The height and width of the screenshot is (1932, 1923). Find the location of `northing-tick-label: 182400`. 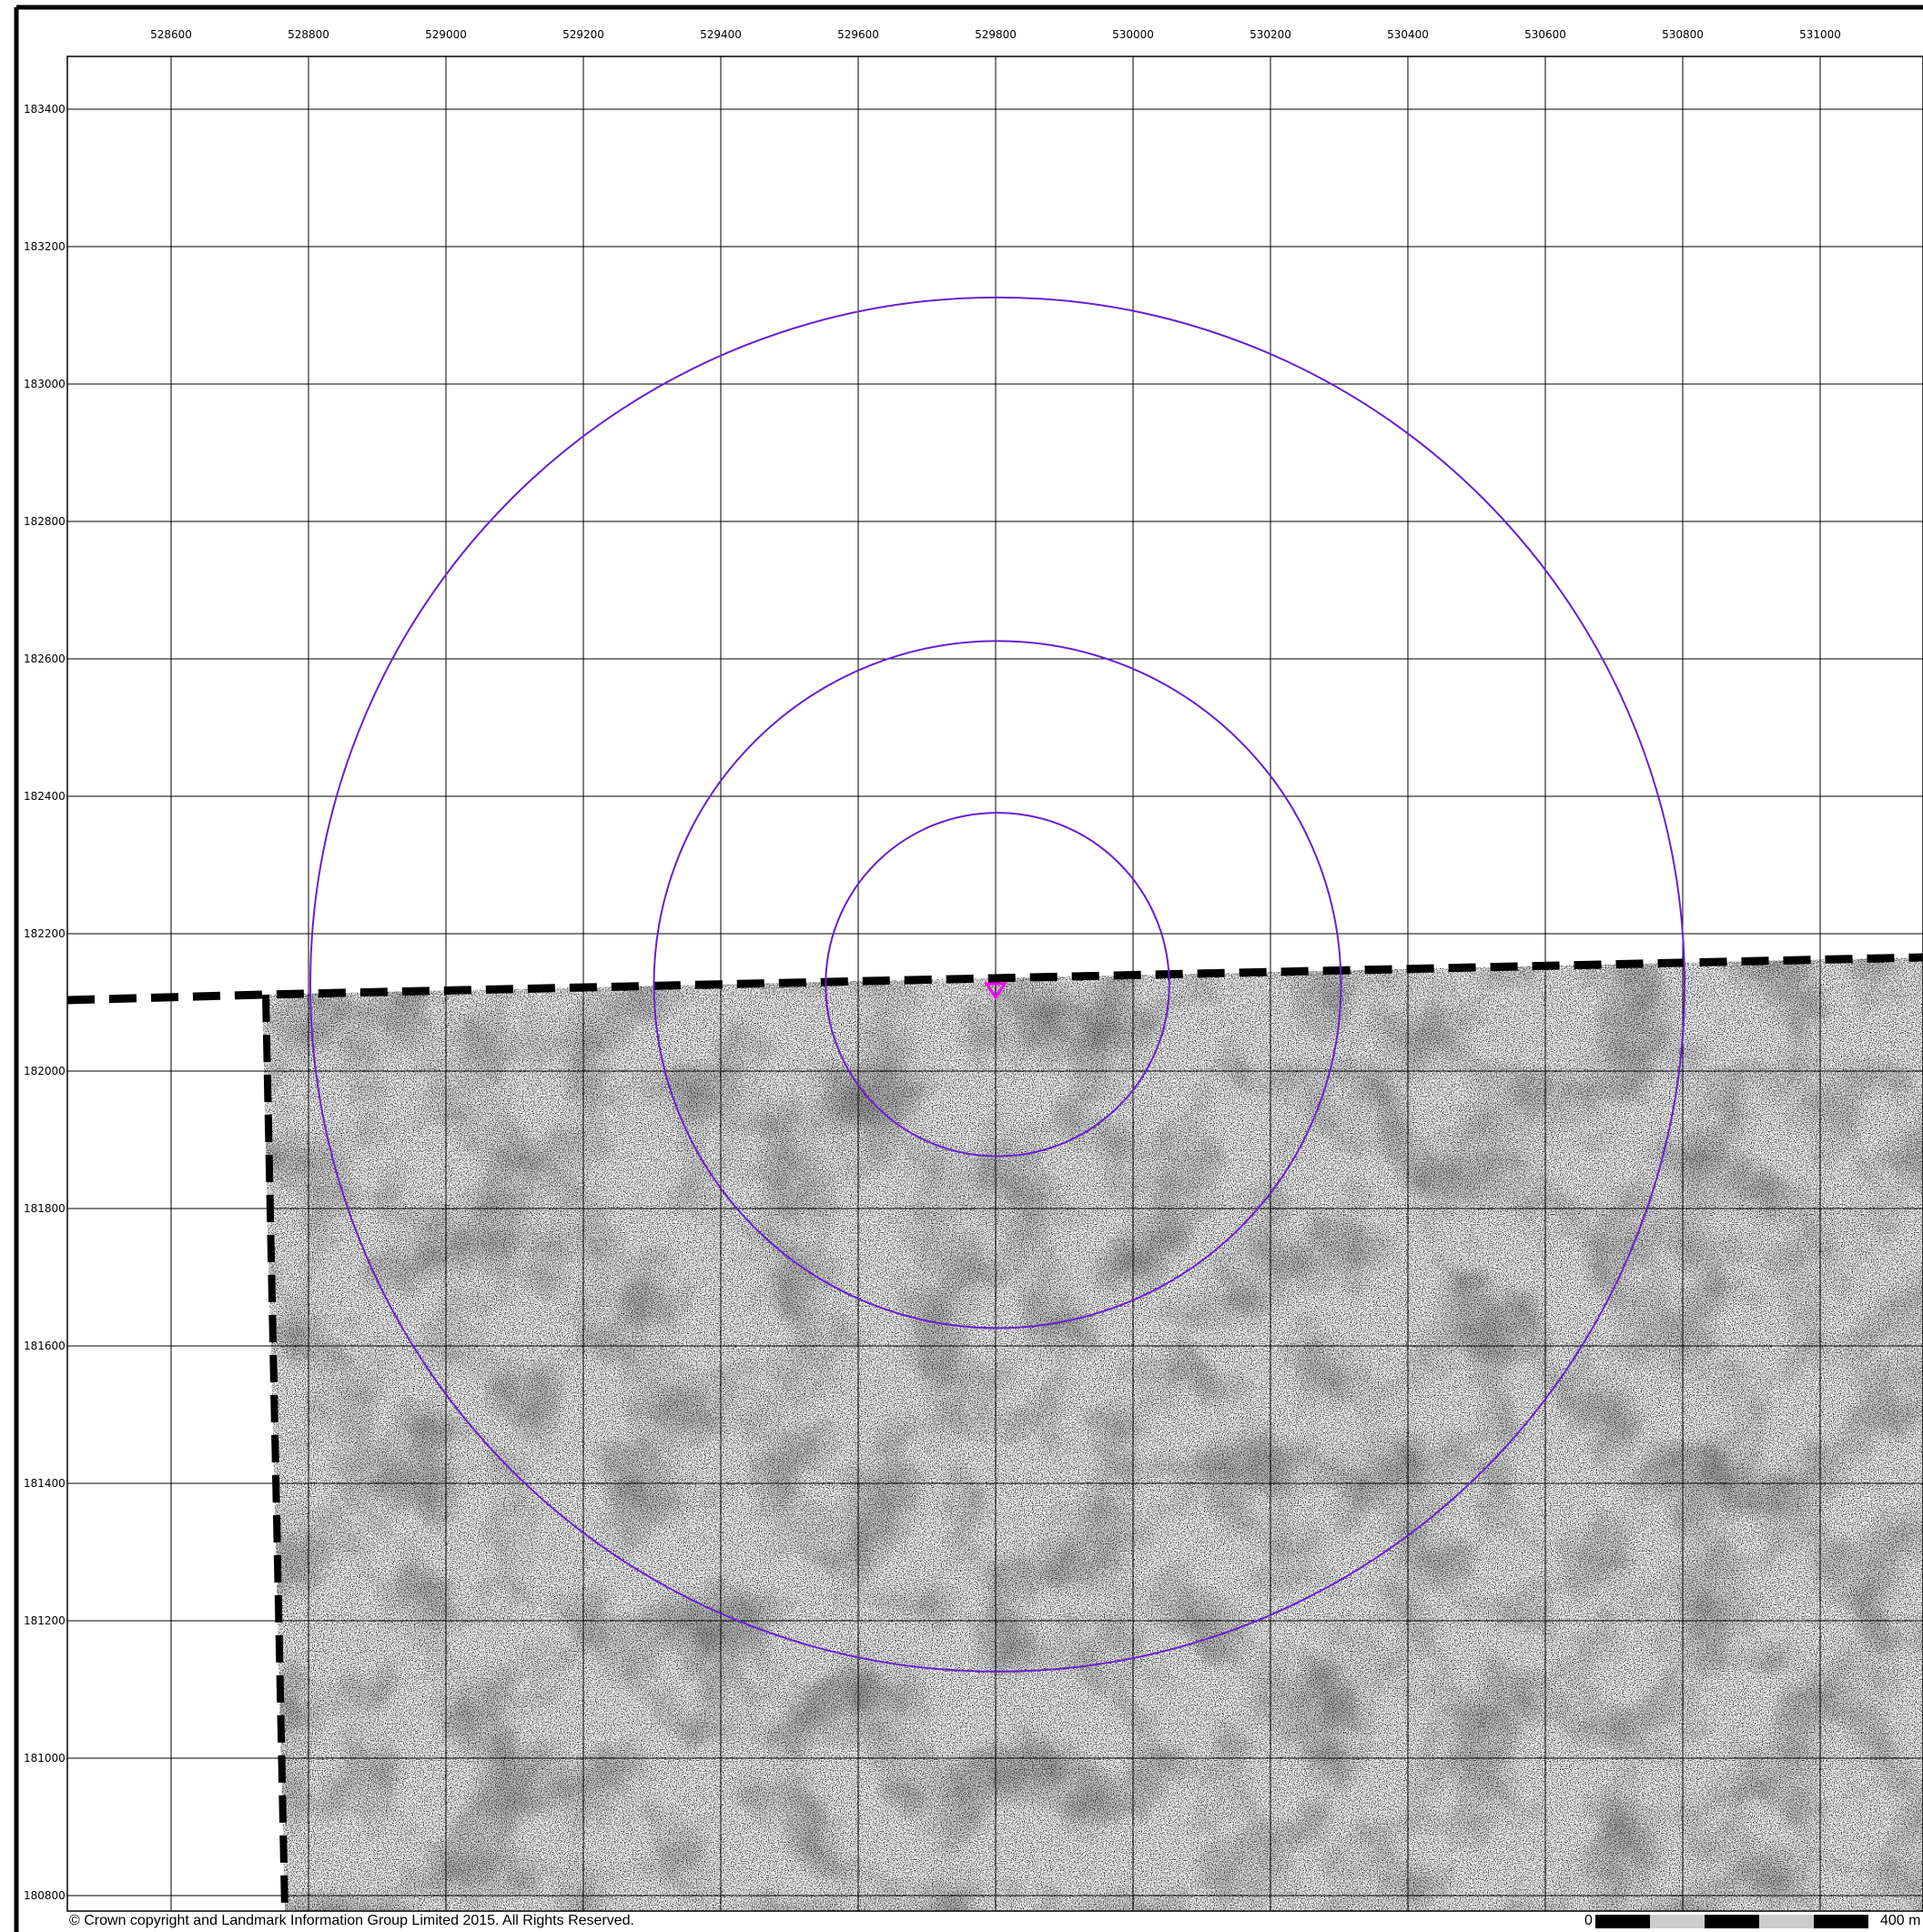

northing-tick-label: 182400 is located at coordinates (45, 796).